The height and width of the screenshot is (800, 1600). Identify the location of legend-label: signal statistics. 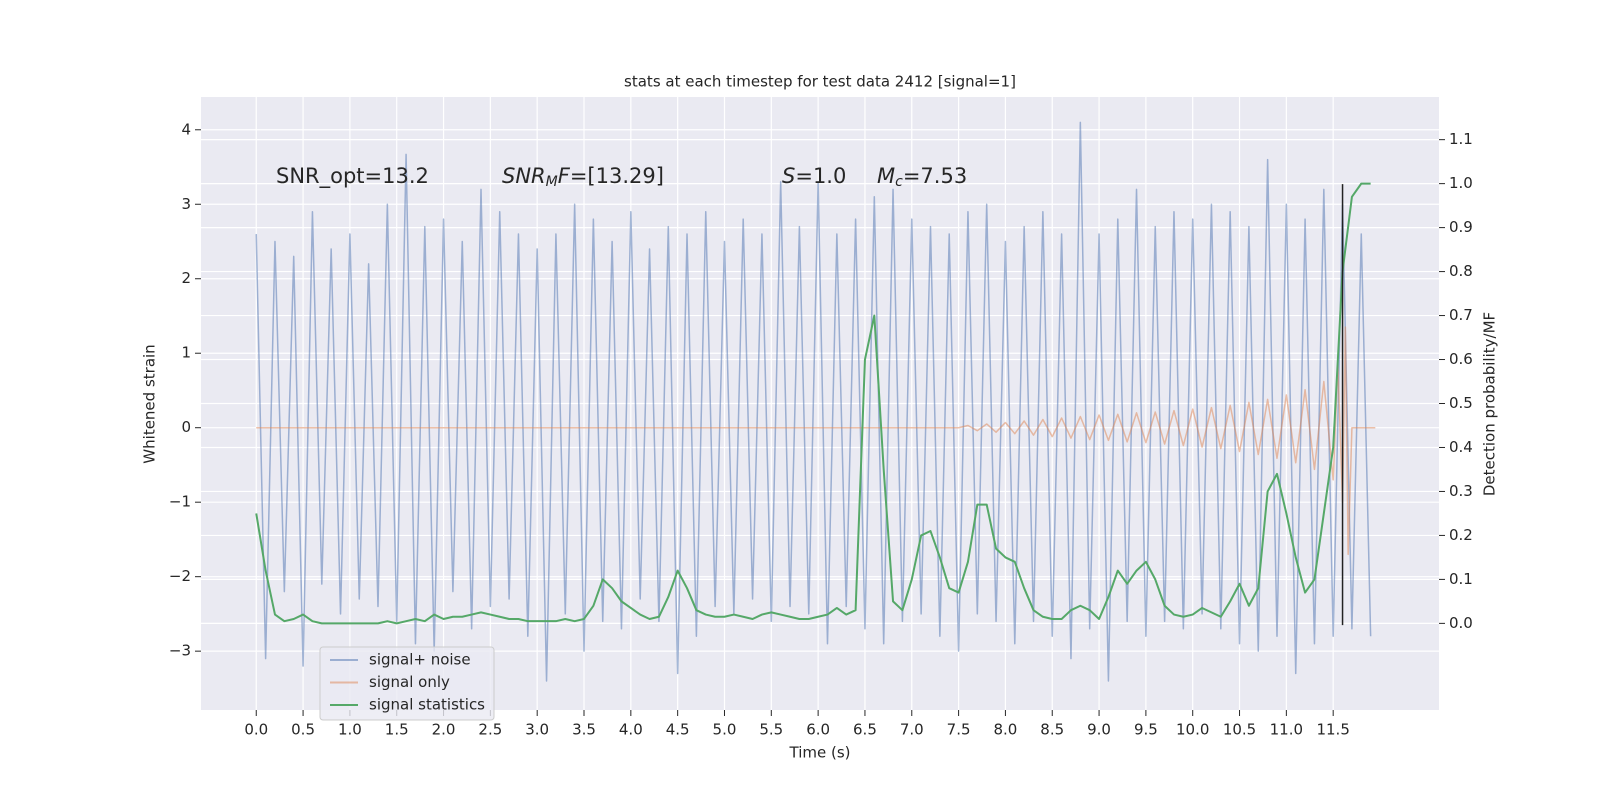
(427, 705).